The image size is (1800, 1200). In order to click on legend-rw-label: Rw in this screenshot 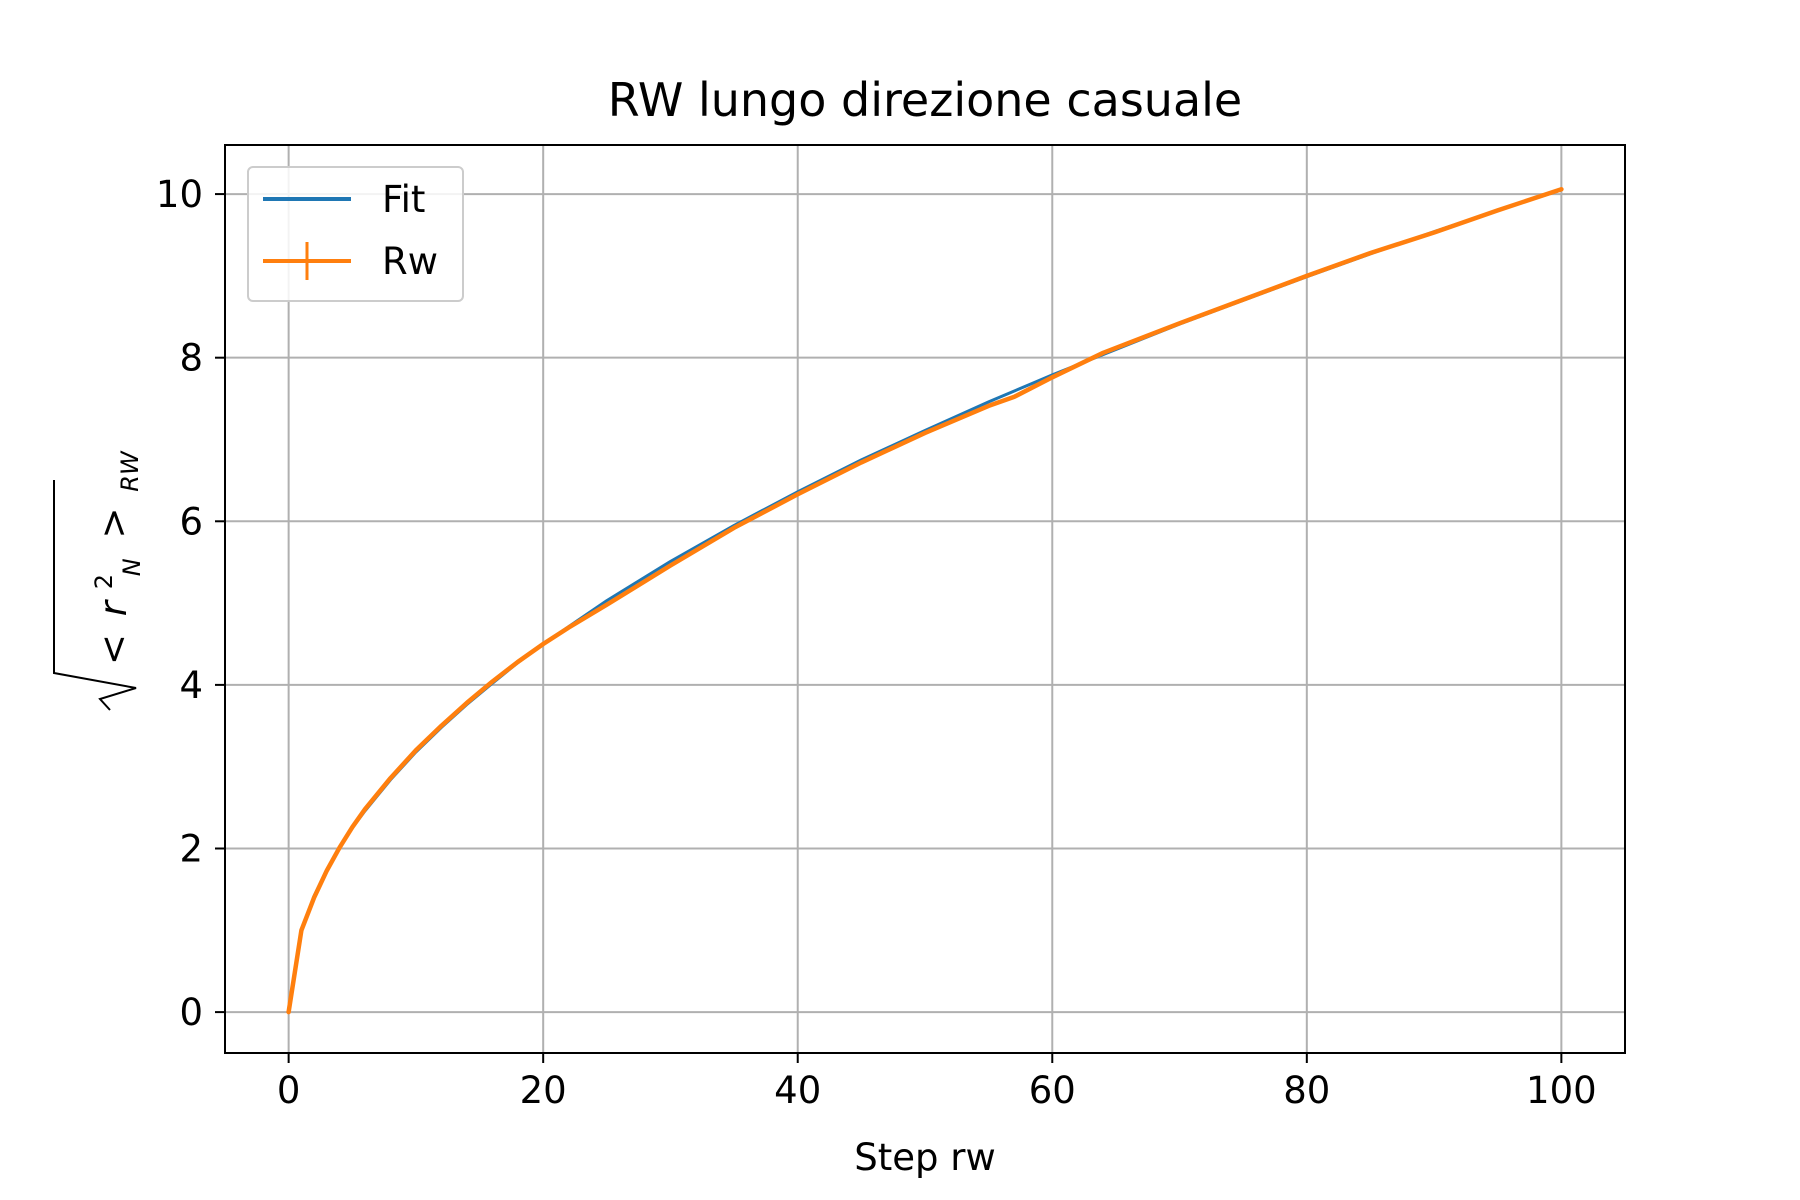, I will do `click(410, 261)`.